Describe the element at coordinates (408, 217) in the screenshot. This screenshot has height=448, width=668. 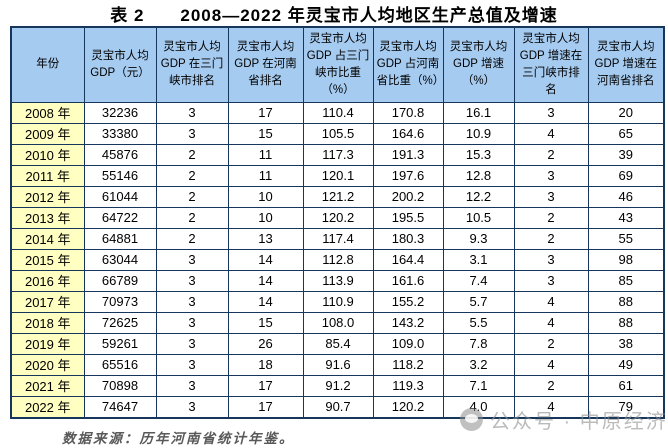
I see `value-cell: 195.5` at that location.